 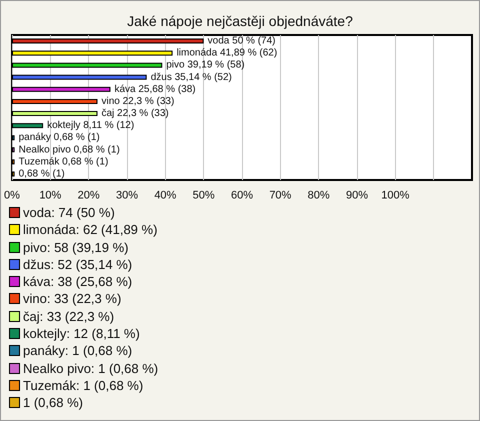 I want to click on x-tick-label: 40%, so click(x=165, y=196).